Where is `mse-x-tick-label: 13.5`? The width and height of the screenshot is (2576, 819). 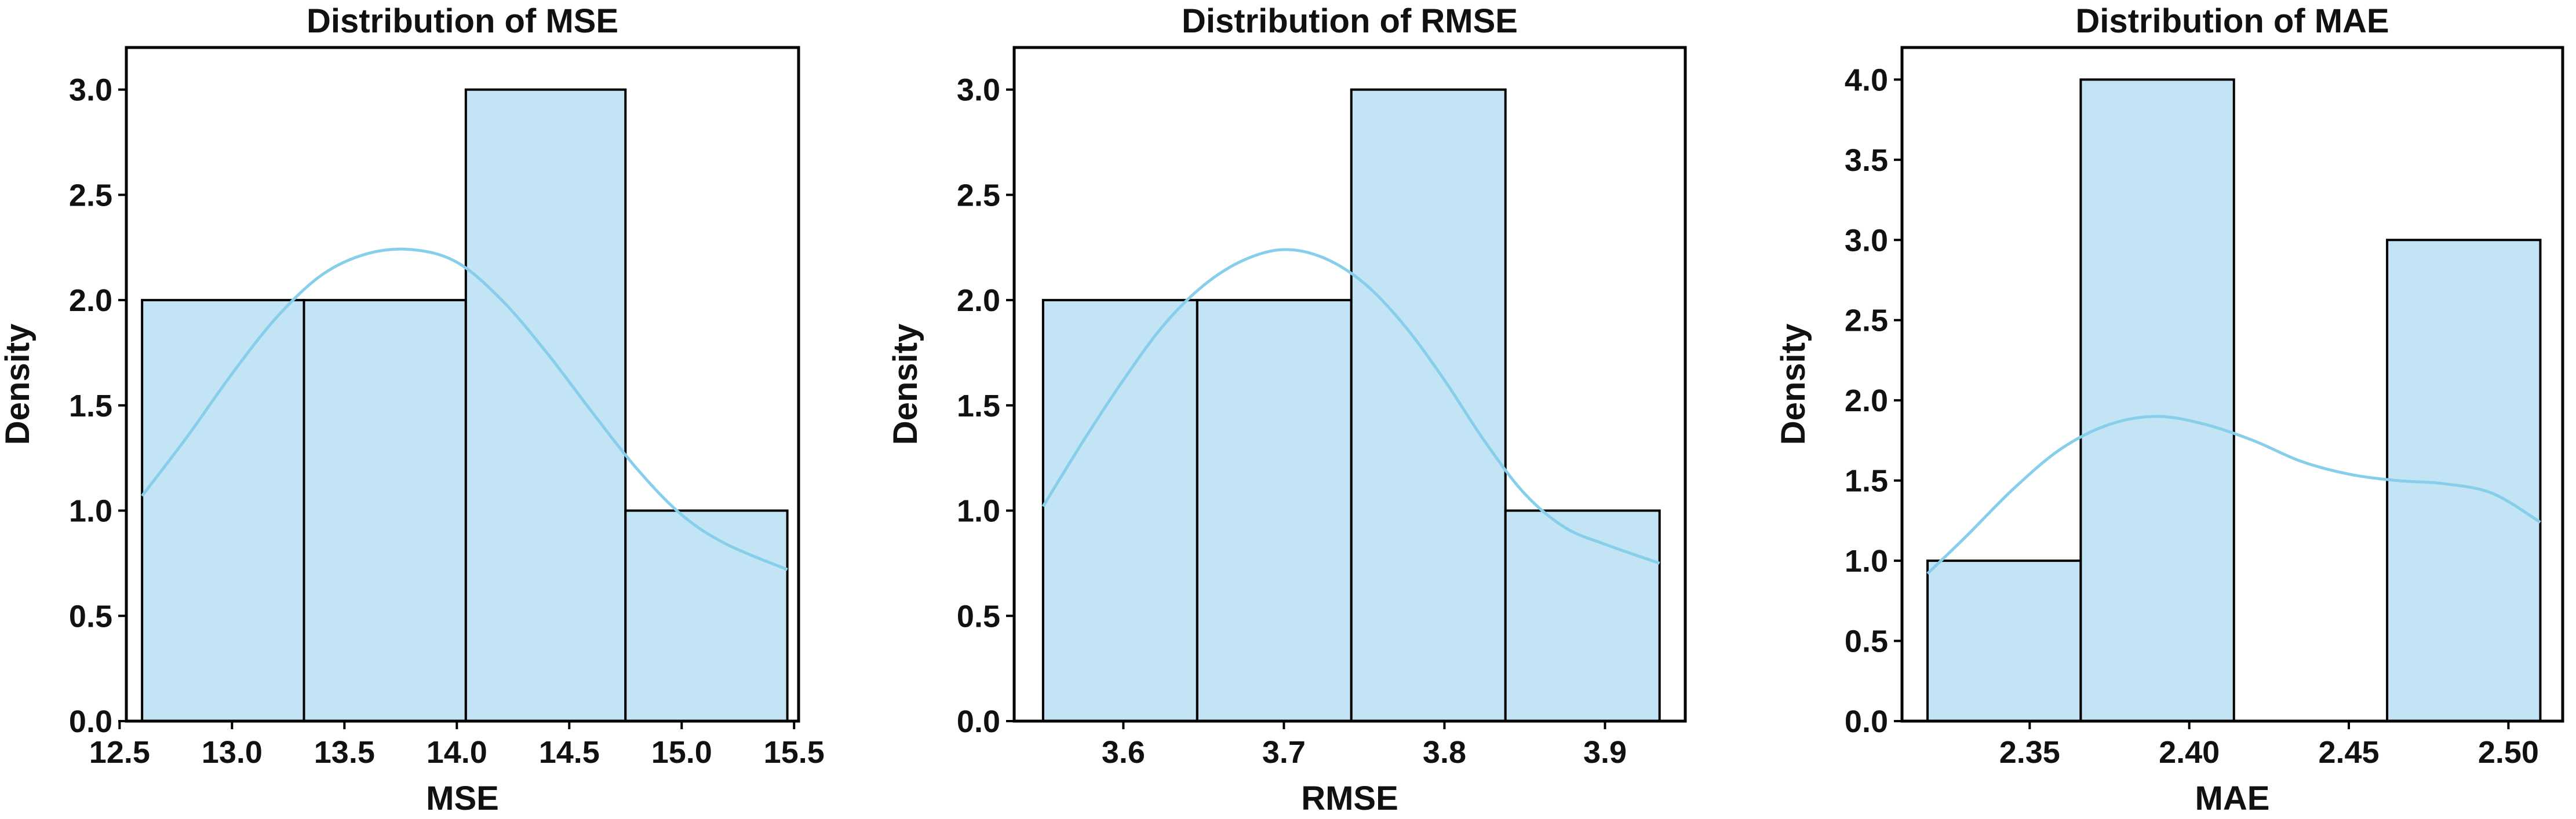
mse-x-tick-label: 13.5 is located at coordinates (344, 752).